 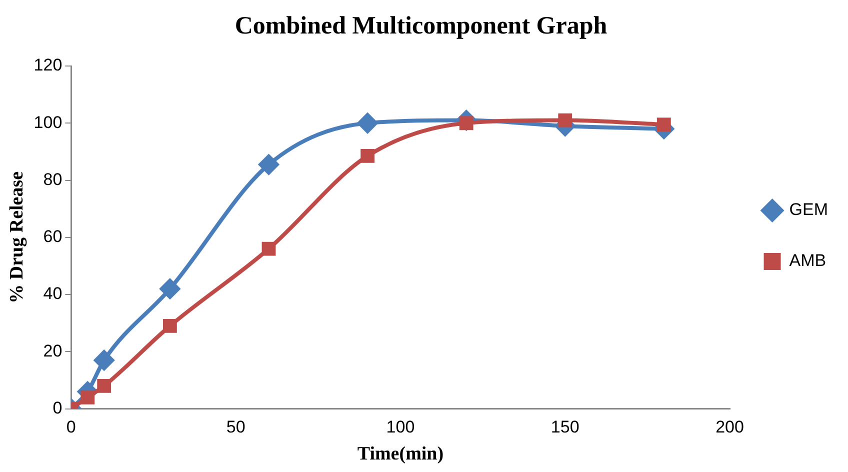 What do you see at coordinates (52, 294) in the screenshot?
I see `y-tick-label: 40` at bounding box center [52, 294].